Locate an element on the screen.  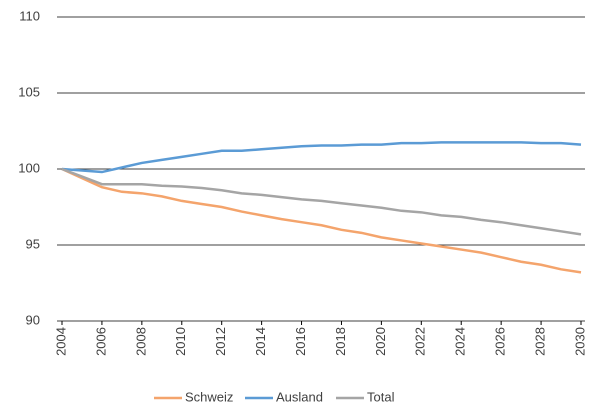
legend-label: Schweiz is located at coordinates (209, 396).